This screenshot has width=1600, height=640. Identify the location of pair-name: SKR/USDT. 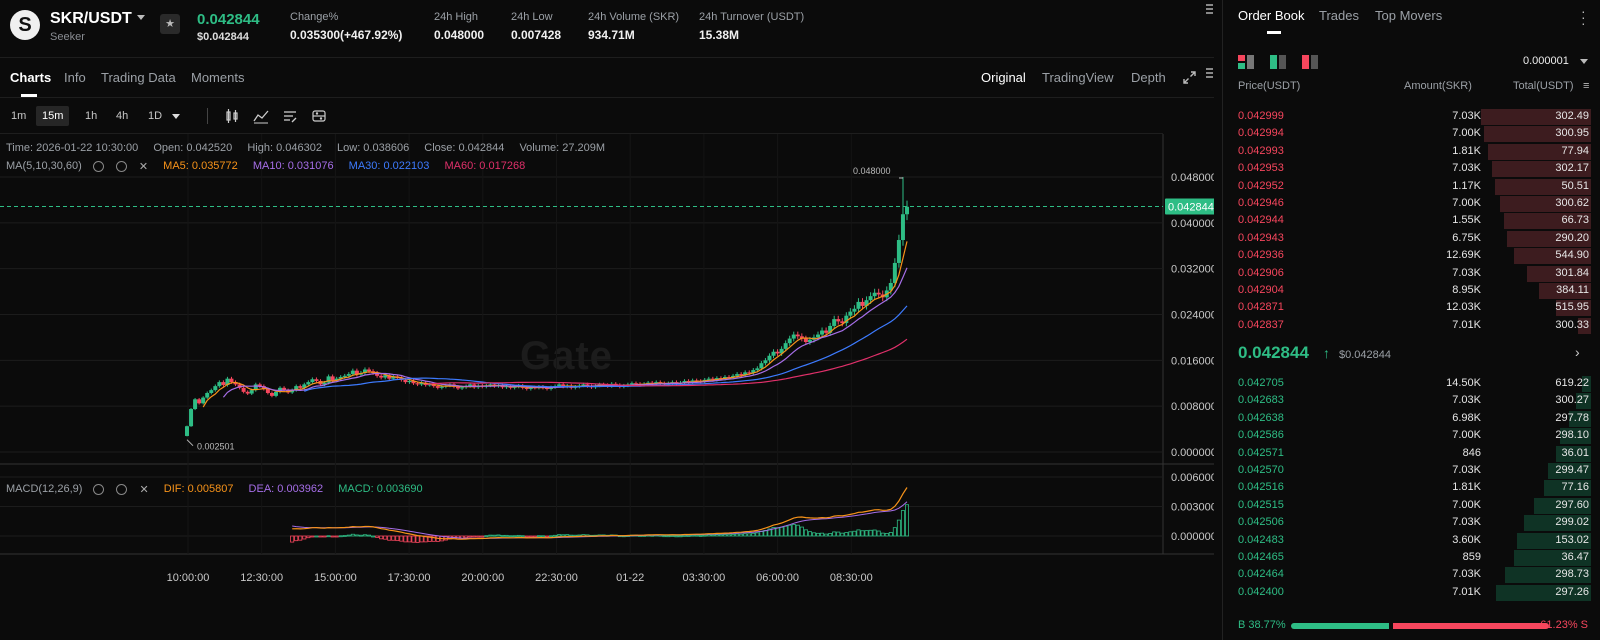
(91, 18).